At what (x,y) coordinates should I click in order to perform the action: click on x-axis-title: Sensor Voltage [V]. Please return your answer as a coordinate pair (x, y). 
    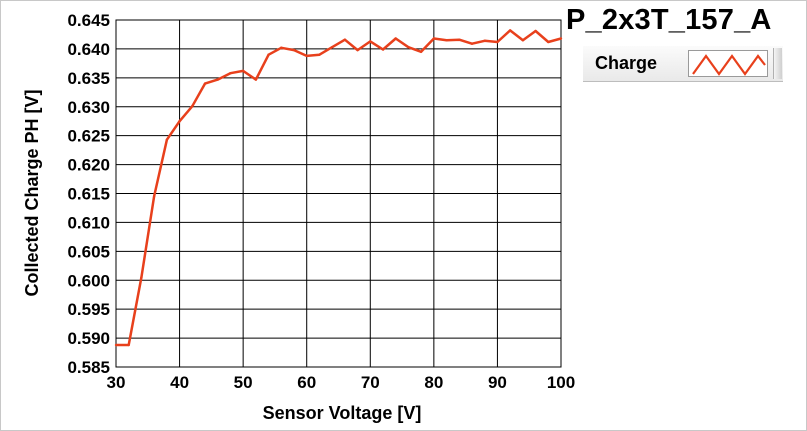
    Looking at the image, I should click on (342, 413).